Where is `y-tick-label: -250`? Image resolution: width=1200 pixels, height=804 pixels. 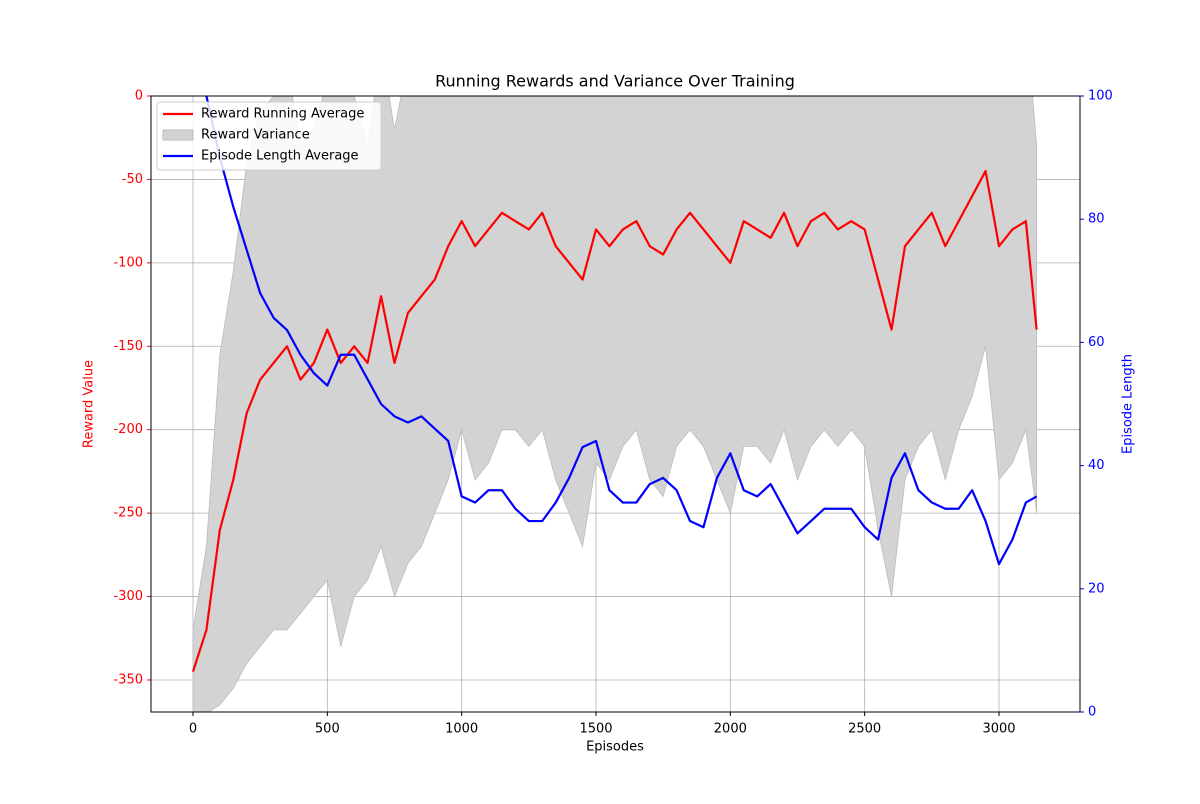 y-tick-label: -250 is located at coordinates (128, 513).